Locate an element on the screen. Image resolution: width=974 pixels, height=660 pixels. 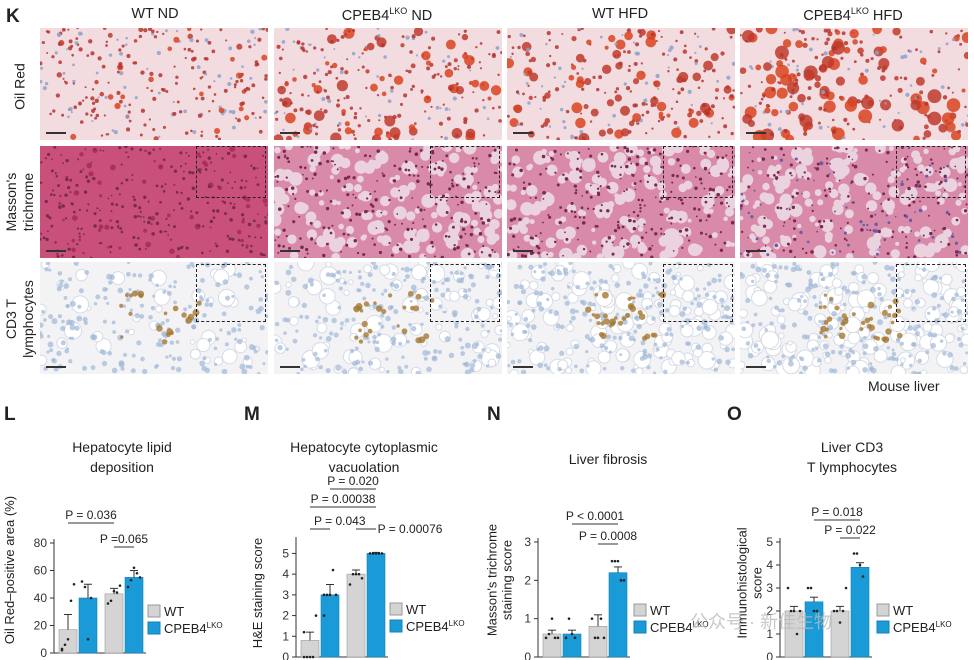
legend-label-sup: LKO is located at coordinates (944, 624).